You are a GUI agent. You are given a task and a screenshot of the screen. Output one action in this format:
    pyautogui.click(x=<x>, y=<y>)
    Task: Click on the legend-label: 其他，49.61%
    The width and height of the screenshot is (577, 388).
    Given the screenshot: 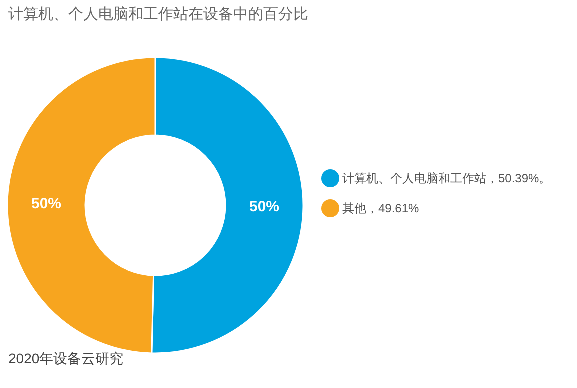 What is the action you would take?
    pyautogui.click(x=381, y=209)
    